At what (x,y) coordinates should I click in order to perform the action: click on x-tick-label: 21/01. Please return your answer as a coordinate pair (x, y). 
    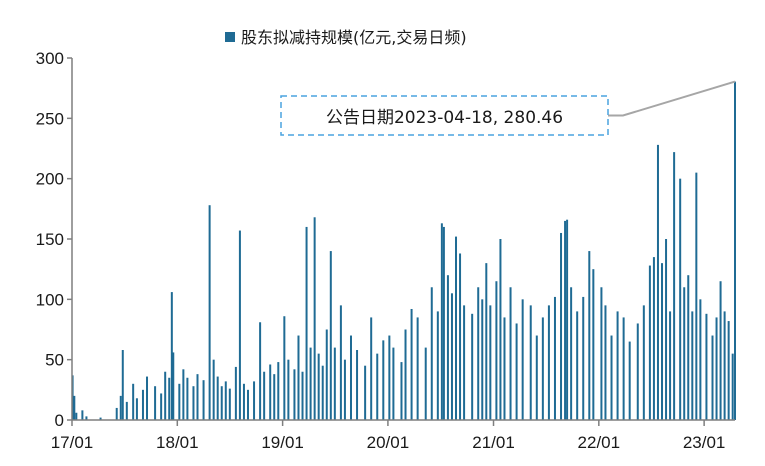
    Looking at the image, I should click on (493, 442).